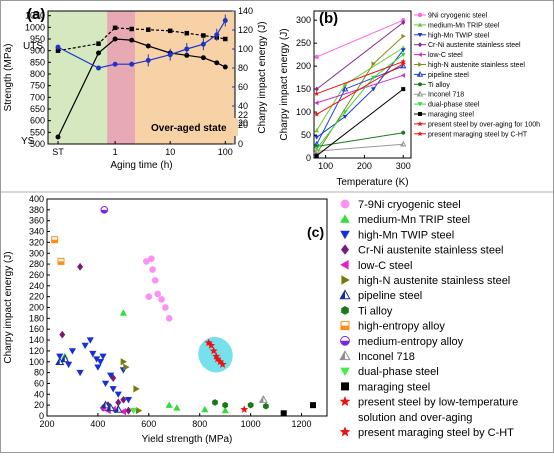 The height and width of the screenshot is (457, 554). I want to click on ytick-label-a-11: 1050, so click(35, 16).